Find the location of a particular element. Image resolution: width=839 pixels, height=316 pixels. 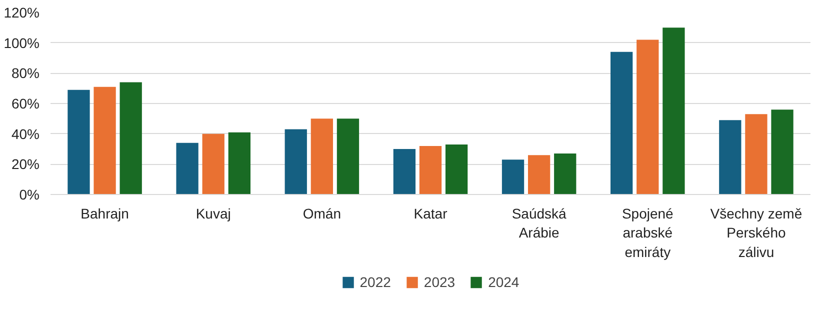

y-tick-label: 100% is located at coordinates (22, 42).